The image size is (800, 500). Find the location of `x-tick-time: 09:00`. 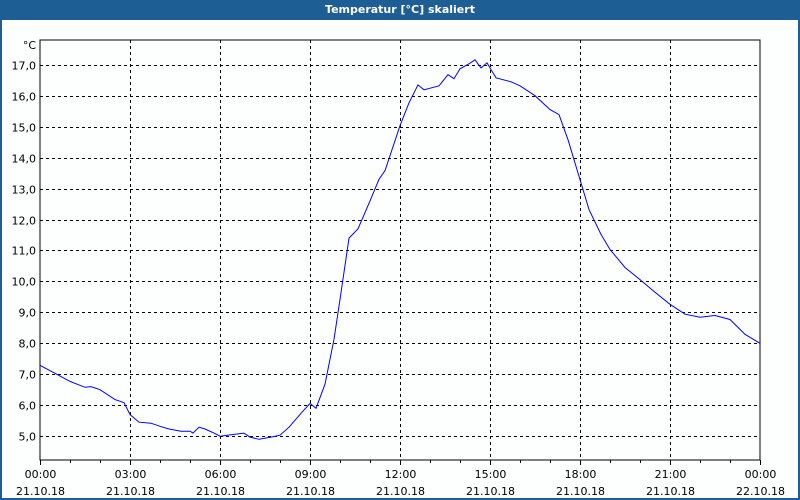

x-tick-time: 09:00 is located at coordinates (311, 474).